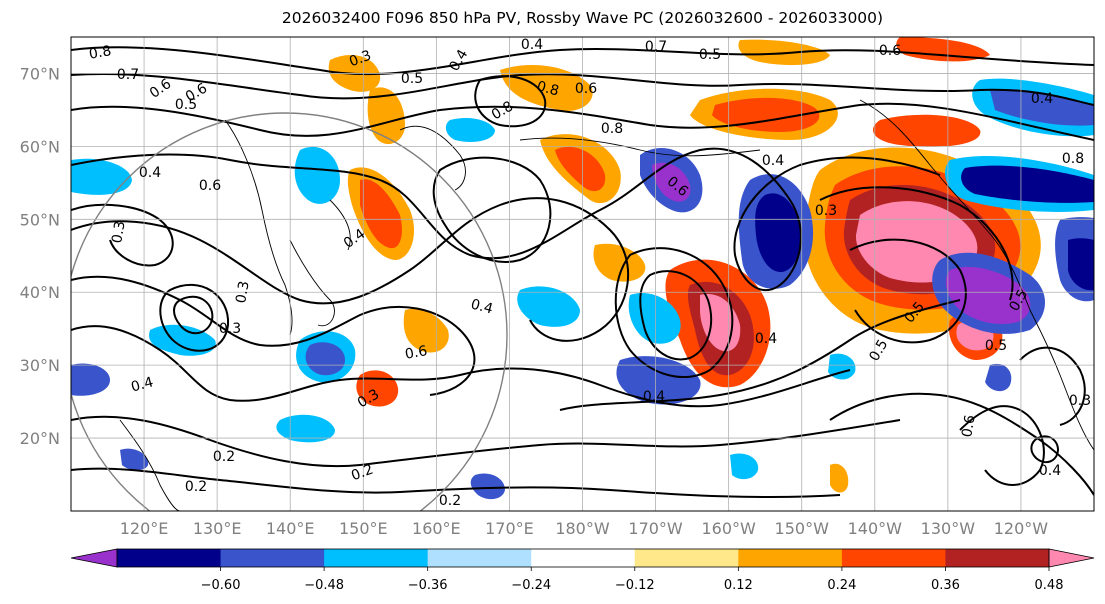 Image resolution: width=1105 pixels, height=604 pixels. What do you see at coordinates (582, 528) in the screenshot?
I see `longitude-label: 180°W` at bounding box center [582, 528].